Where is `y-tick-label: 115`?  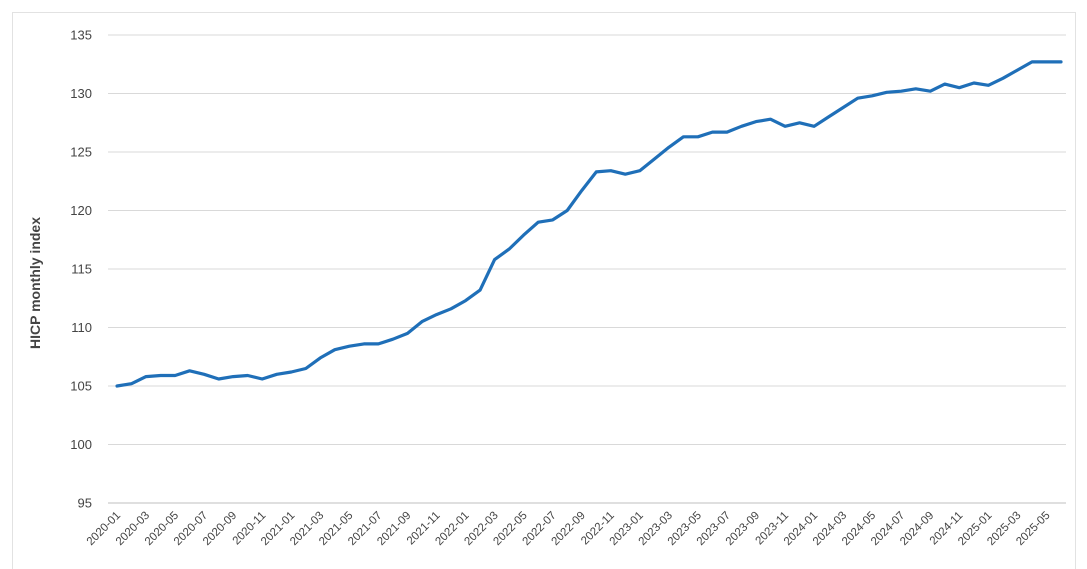 y-tick-label: 115 is located at coordinates (81, 269).